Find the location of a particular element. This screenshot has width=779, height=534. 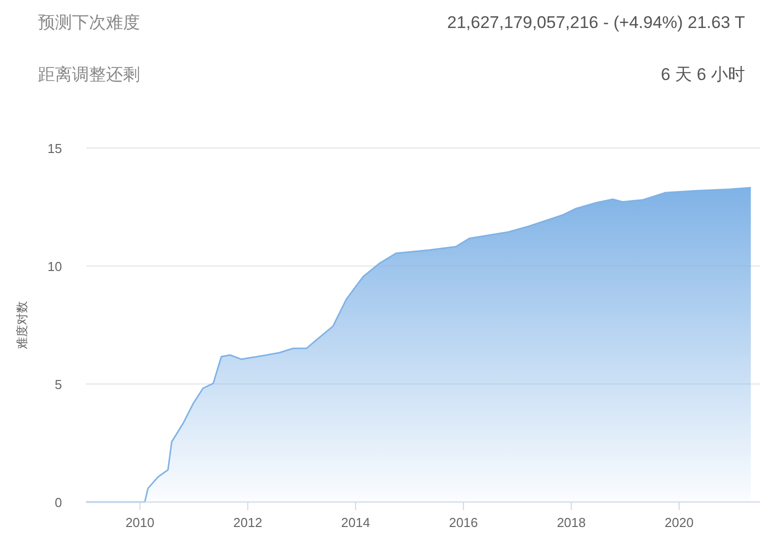

x-tick-label: 2016 is located at coordinates (463, 522).